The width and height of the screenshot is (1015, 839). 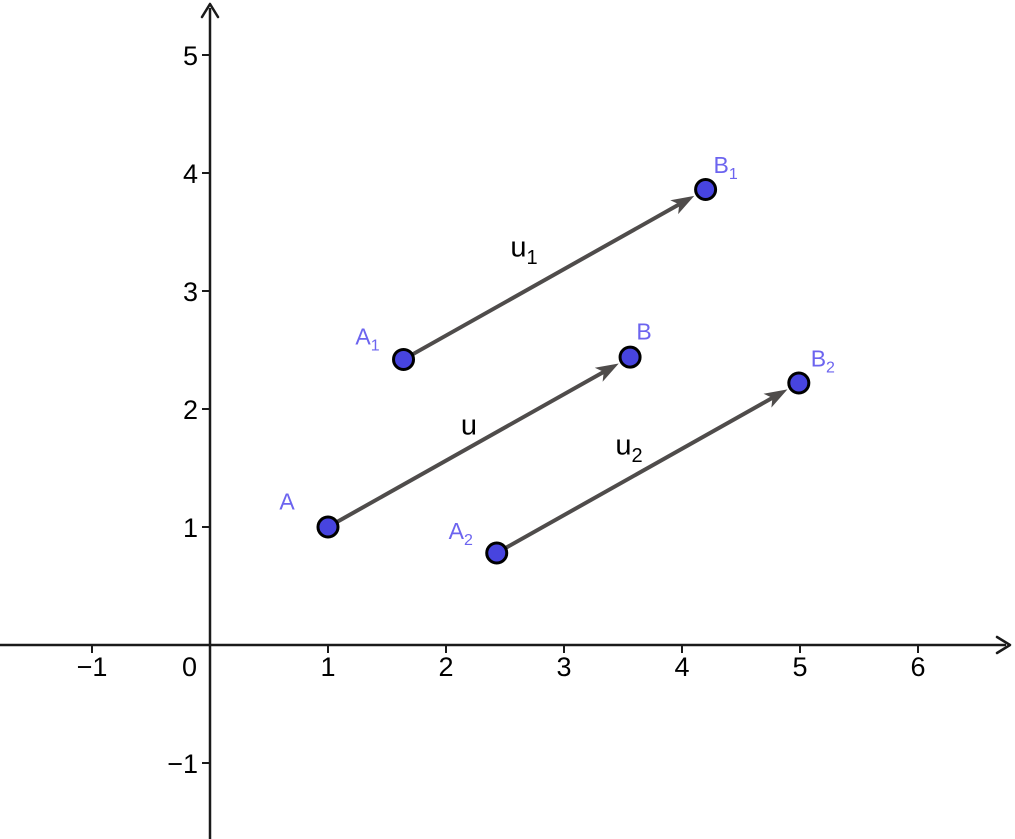 I want to click on x-tick-label: 5, so click(x=799, y=667).